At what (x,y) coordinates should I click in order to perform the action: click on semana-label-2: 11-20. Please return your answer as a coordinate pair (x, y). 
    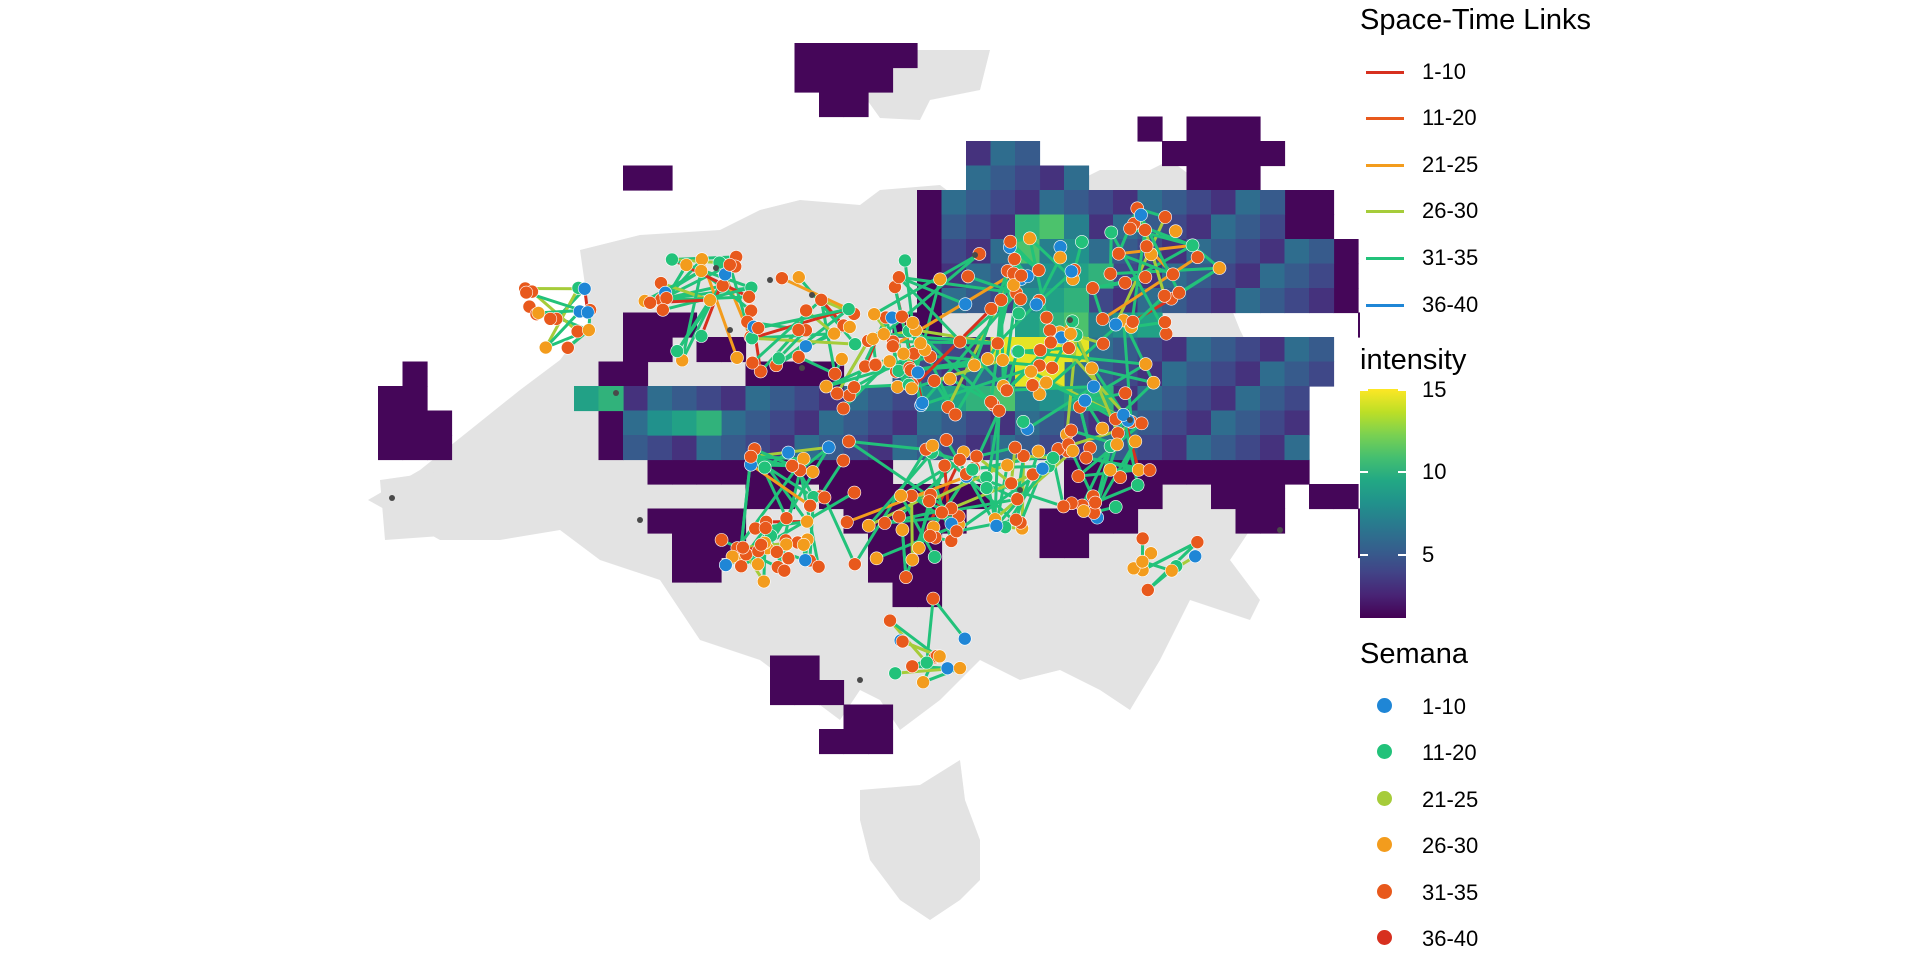
    Looking at the image, I should click on (1449, 753).